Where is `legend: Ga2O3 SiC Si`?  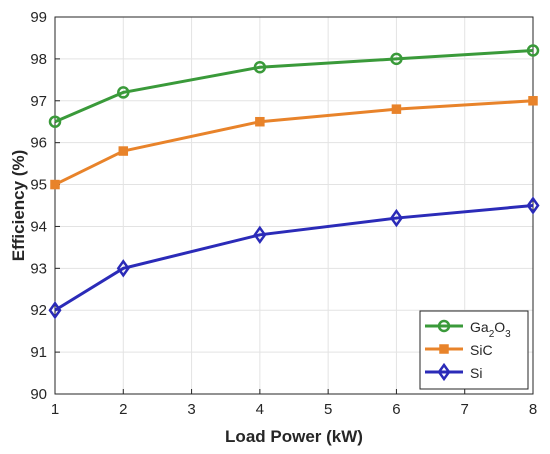 legend: Ga2O3 SiC Si is located at coordinates (474, 350).